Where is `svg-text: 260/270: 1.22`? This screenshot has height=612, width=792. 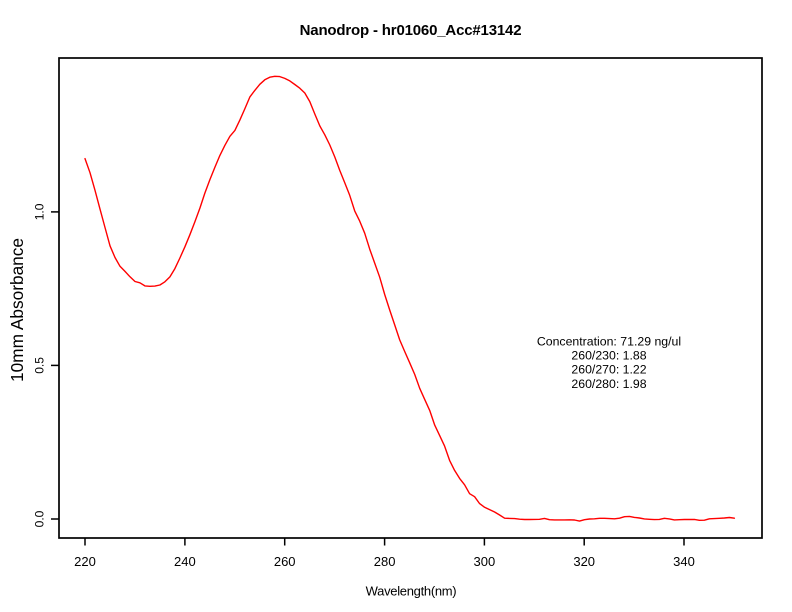
svg-text: 260/270: 1.22 is located at coordinates (608, 370).